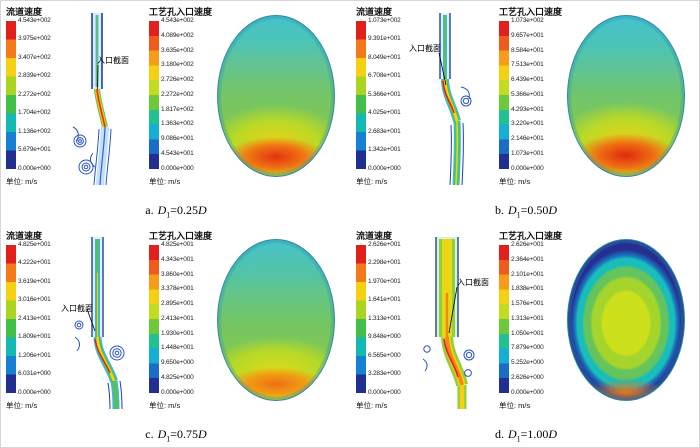 This screenshot has width=700, height=448. What do you see at coordinates (384, 113) in the screenshot?
I see `colorbar-tick-label: 4.025e+001` at bounding box center [384, 113].